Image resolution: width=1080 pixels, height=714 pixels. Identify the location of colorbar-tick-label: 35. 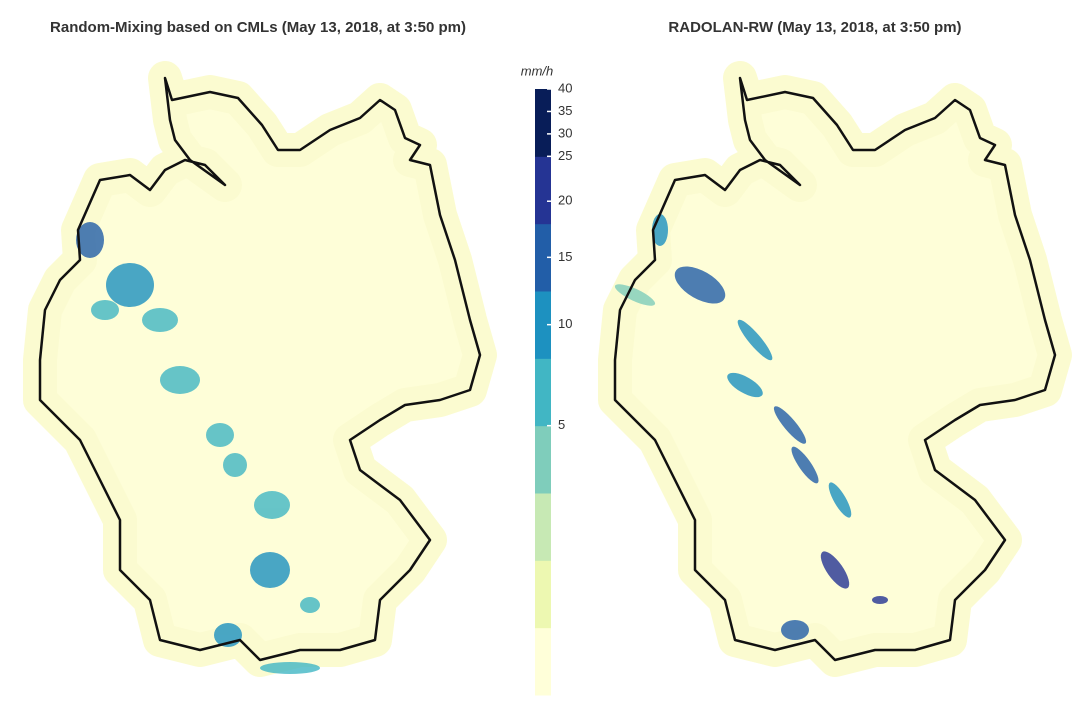
(565, 110).